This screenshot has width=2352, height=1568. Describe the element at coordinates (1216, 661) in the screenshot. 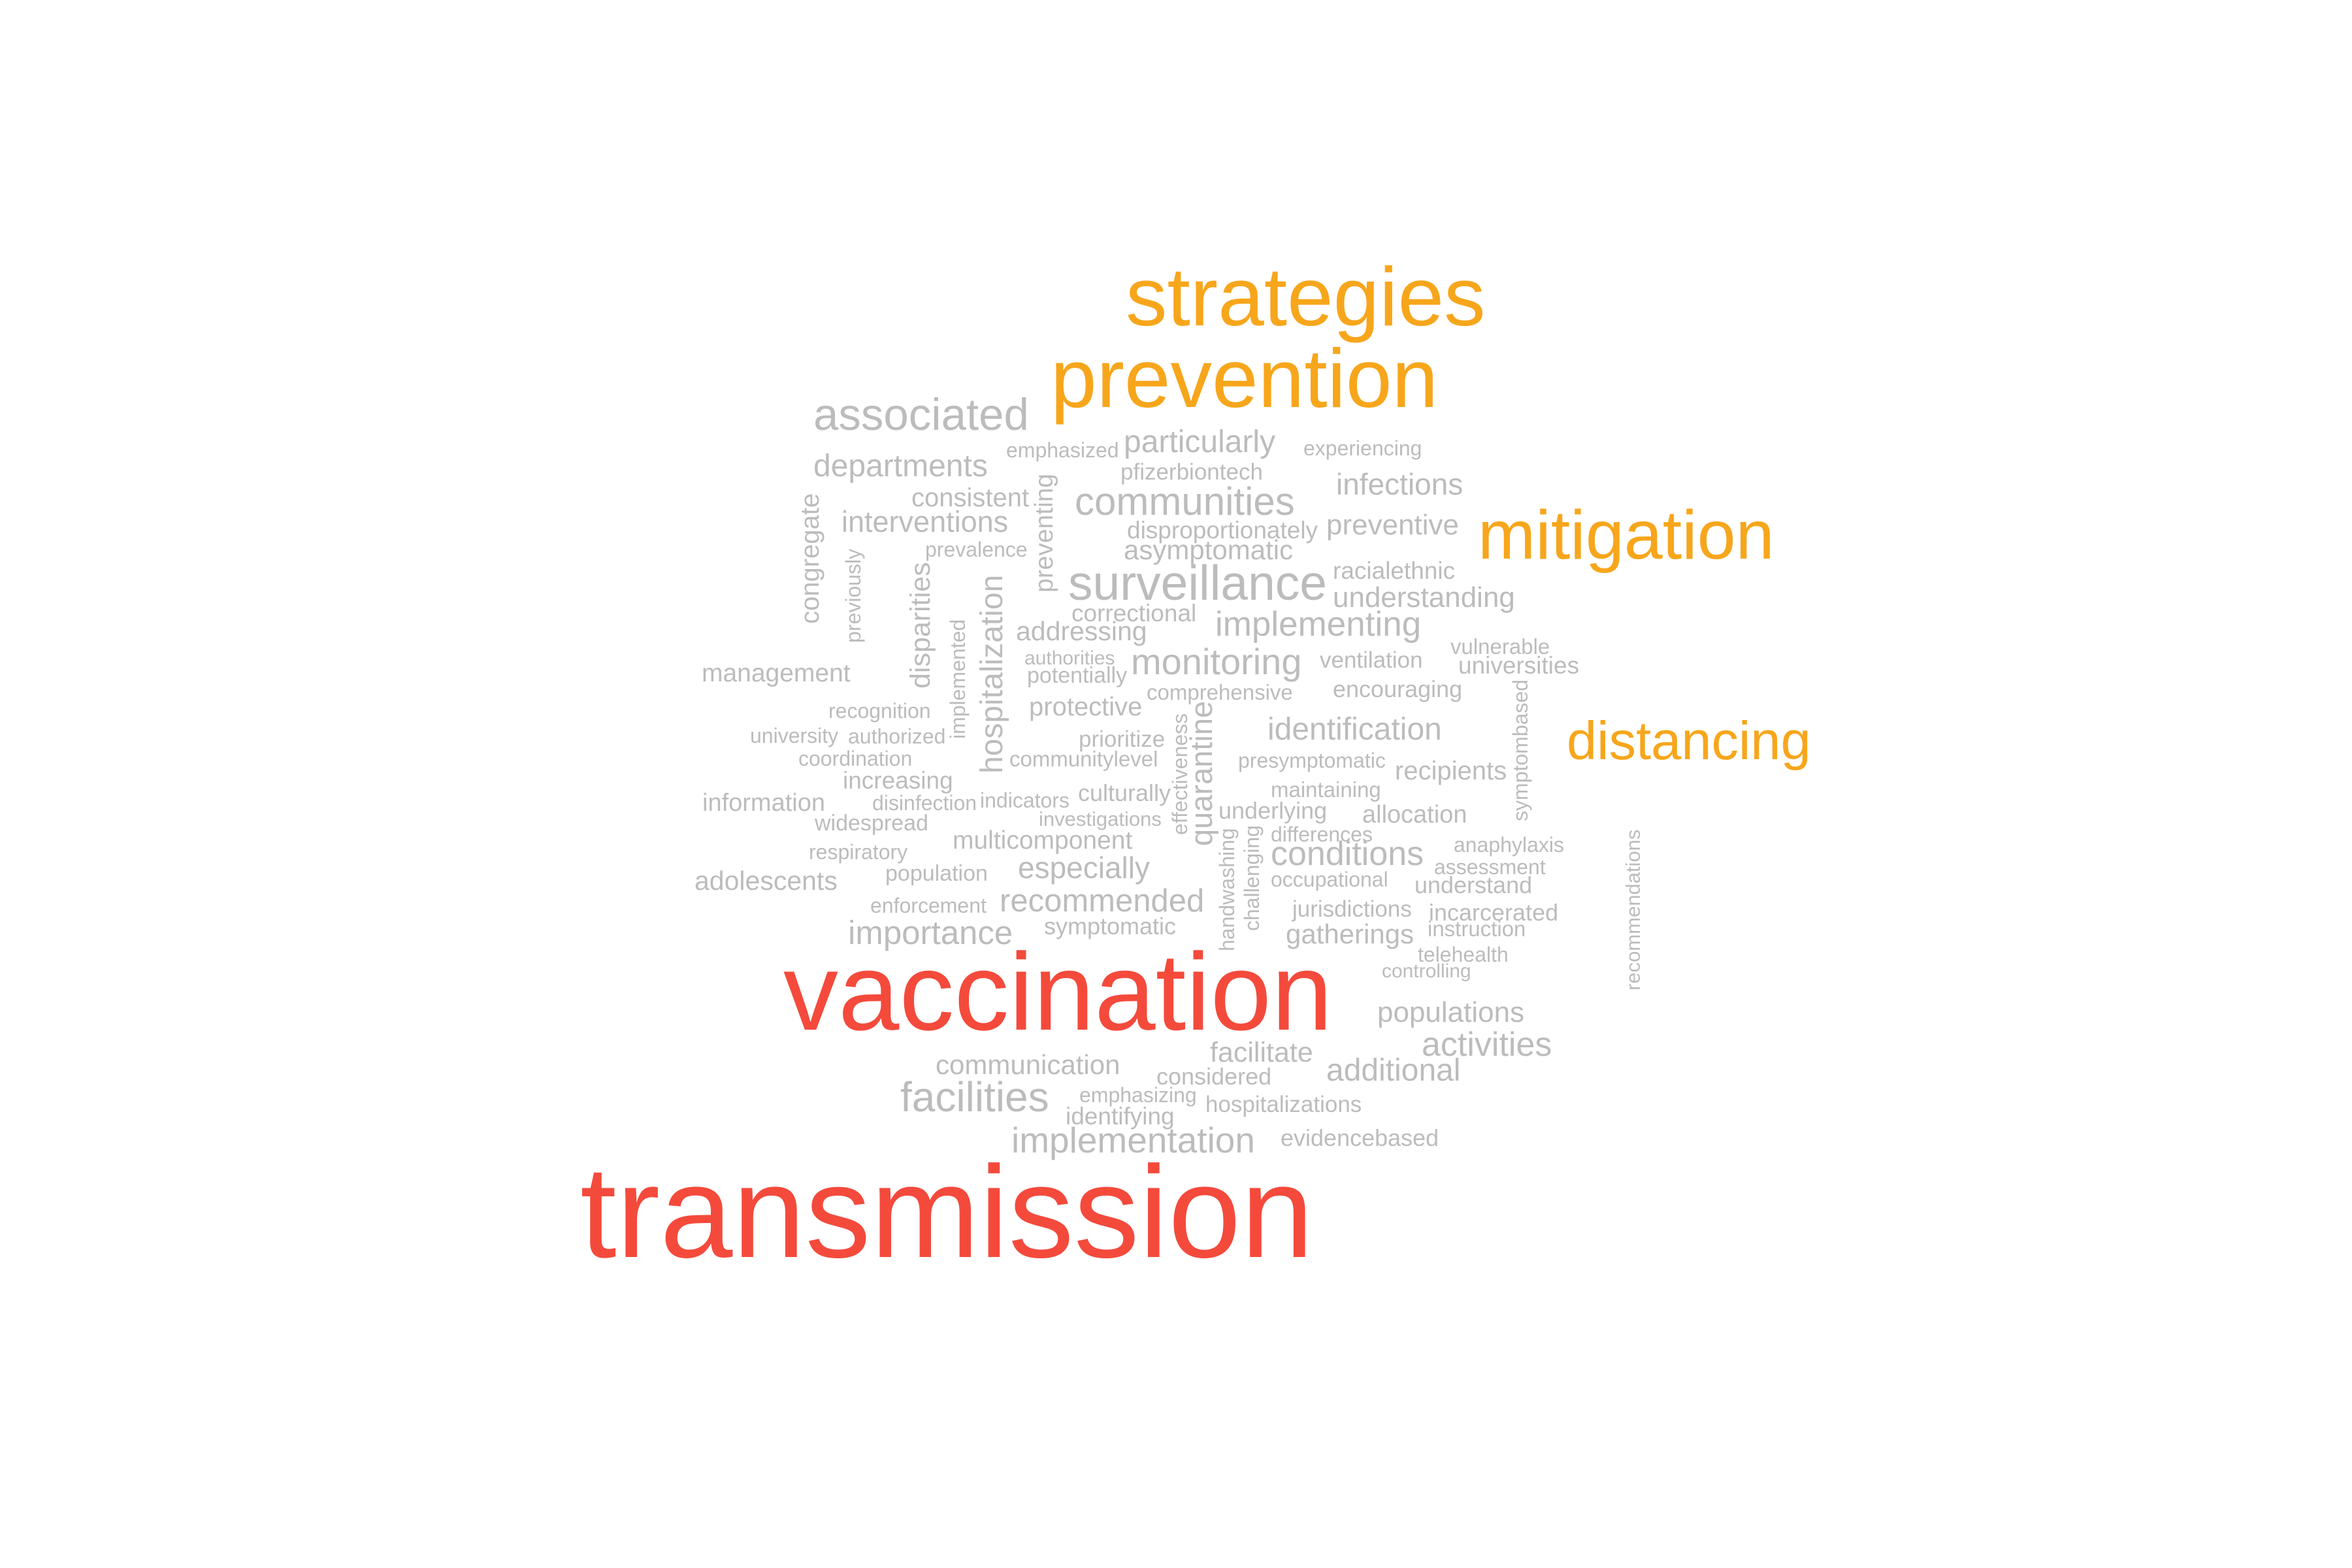

I see `cloud-word: monitoring` at that location.